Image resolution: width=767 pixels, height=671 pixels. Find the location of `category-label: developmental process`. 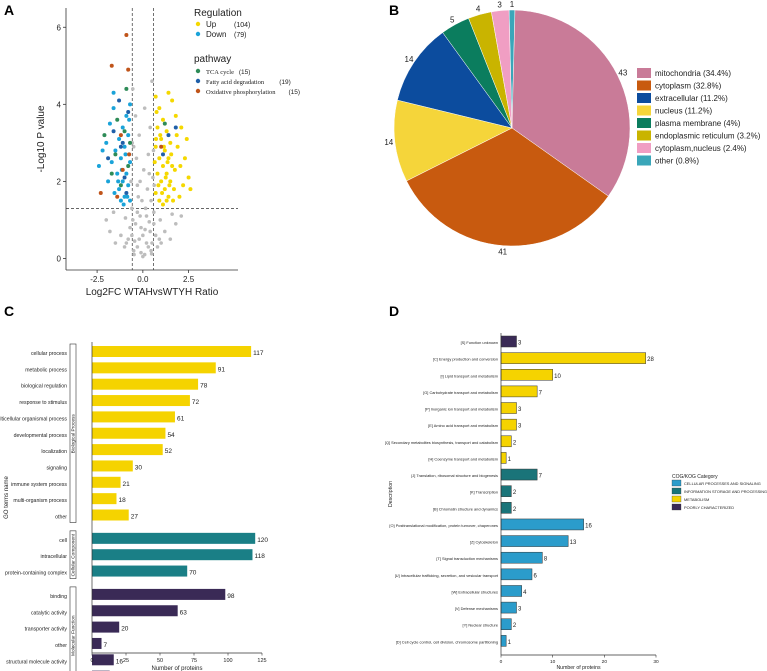

category-label: developmental process is located at coordinates (41, 436).